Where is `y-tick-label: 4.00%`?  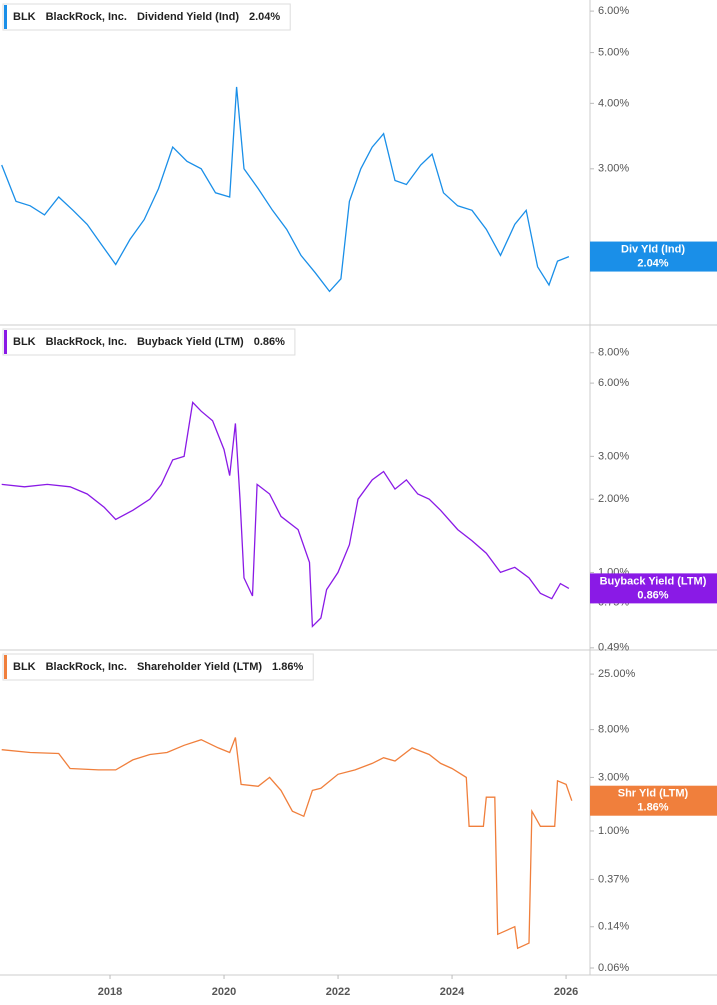
y-tick-label: 4.00% is located at coordinates (613, 103).